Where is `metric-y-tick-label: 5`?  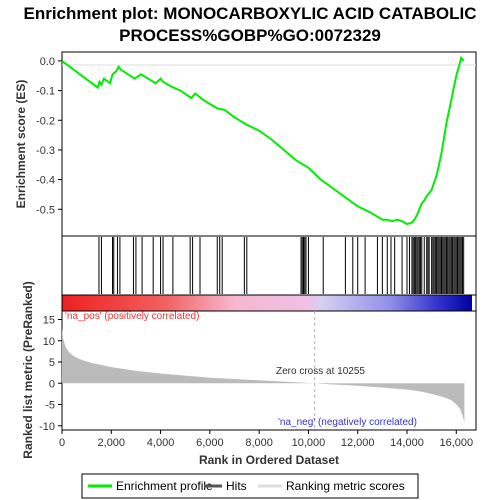 metric-y-tick-label: 5 is located at coordinates (52, 363).